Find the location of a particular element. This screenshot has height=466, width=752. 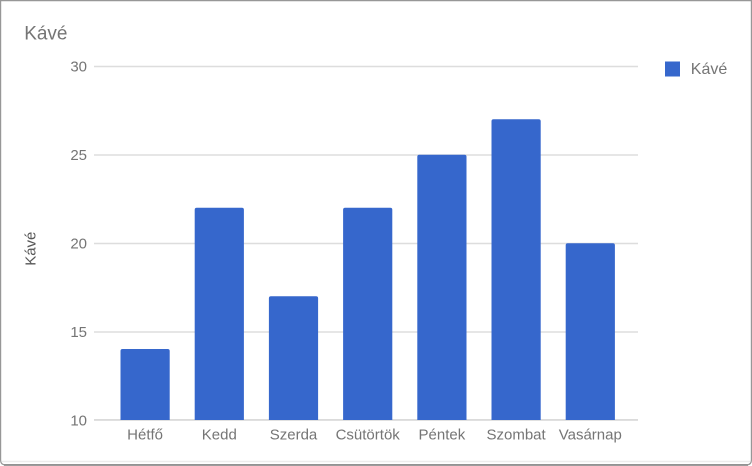

svg-text: Kedd is located at coordinates (219, 435).